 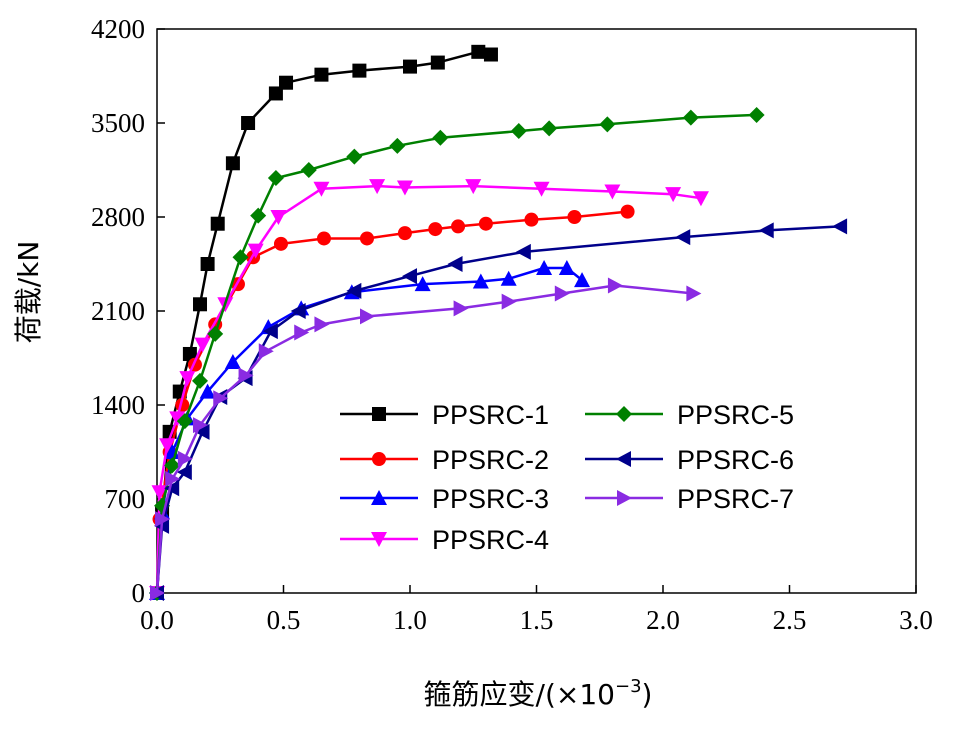 I want to click on x-tick-label: 2.5, so click(x=790, y=620).